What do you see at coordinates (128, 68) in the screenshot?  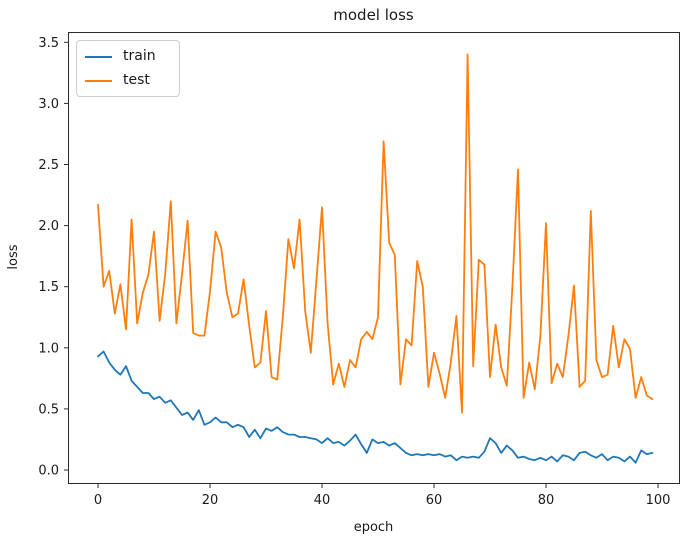 I see `legend: train test` at bounding box center [128, 68].